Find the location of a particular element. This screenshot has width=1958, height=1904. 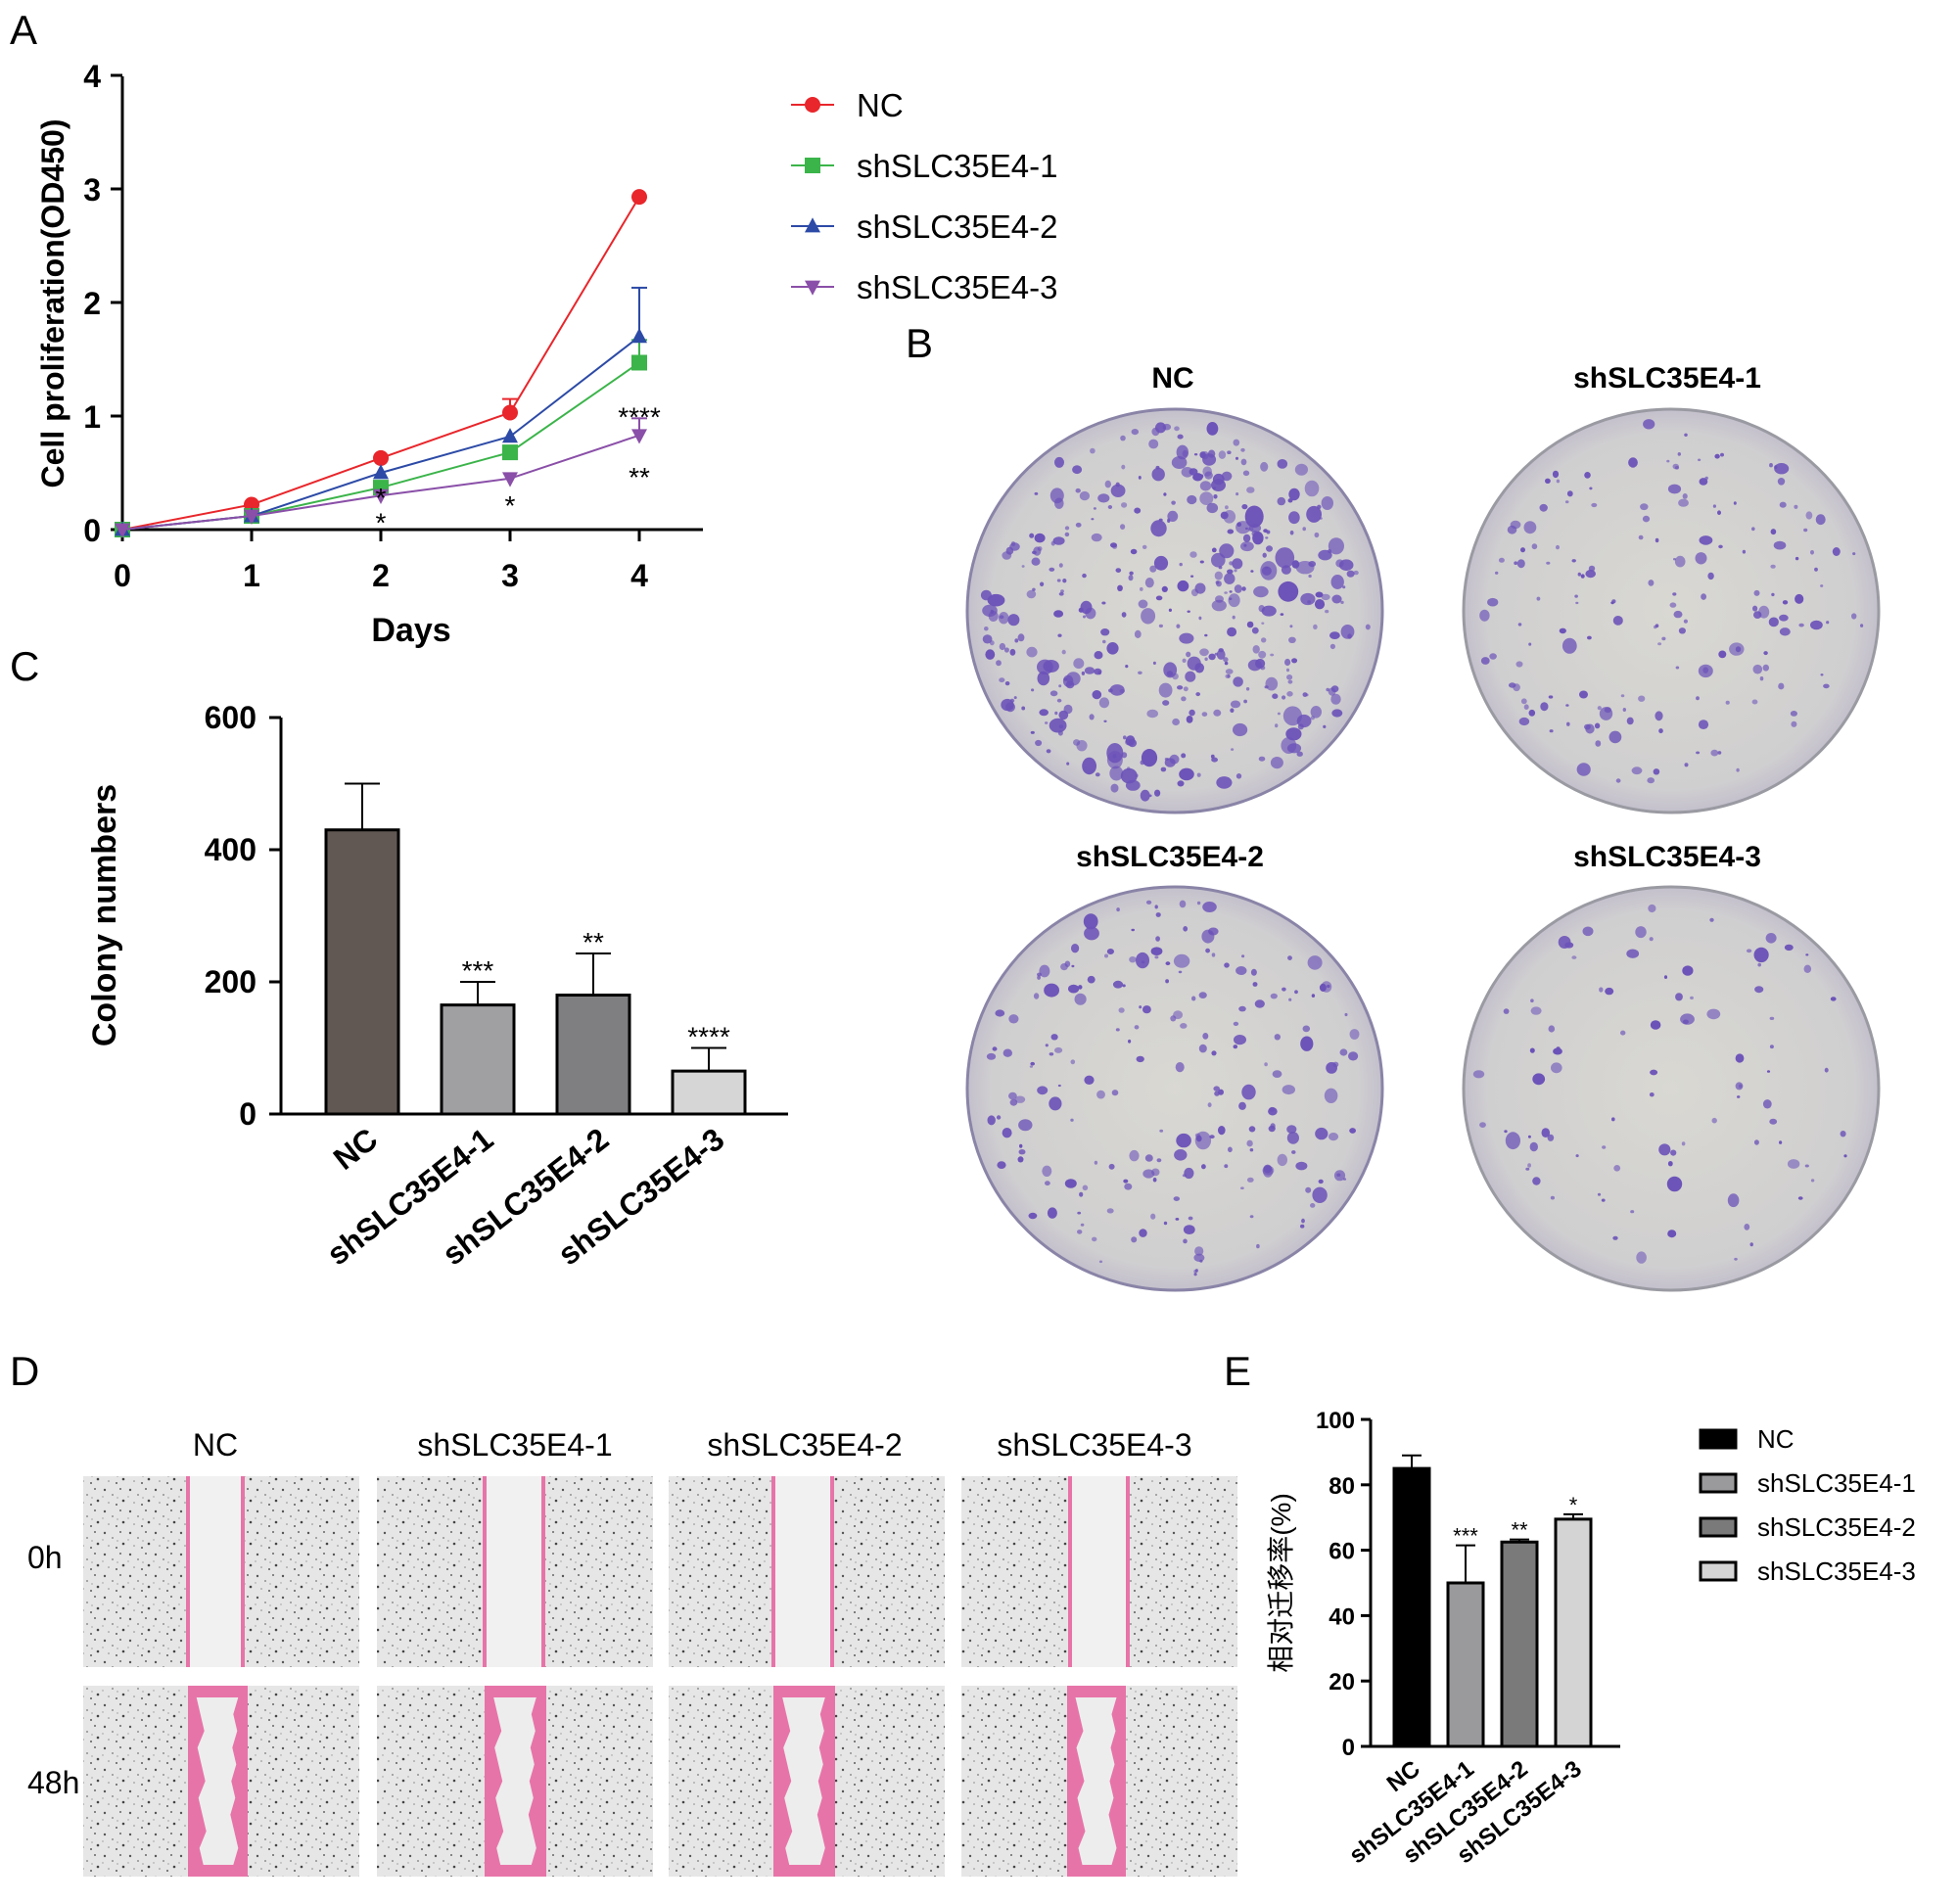

a-x-tick-label: 2 is located at coordinates (381, 575).